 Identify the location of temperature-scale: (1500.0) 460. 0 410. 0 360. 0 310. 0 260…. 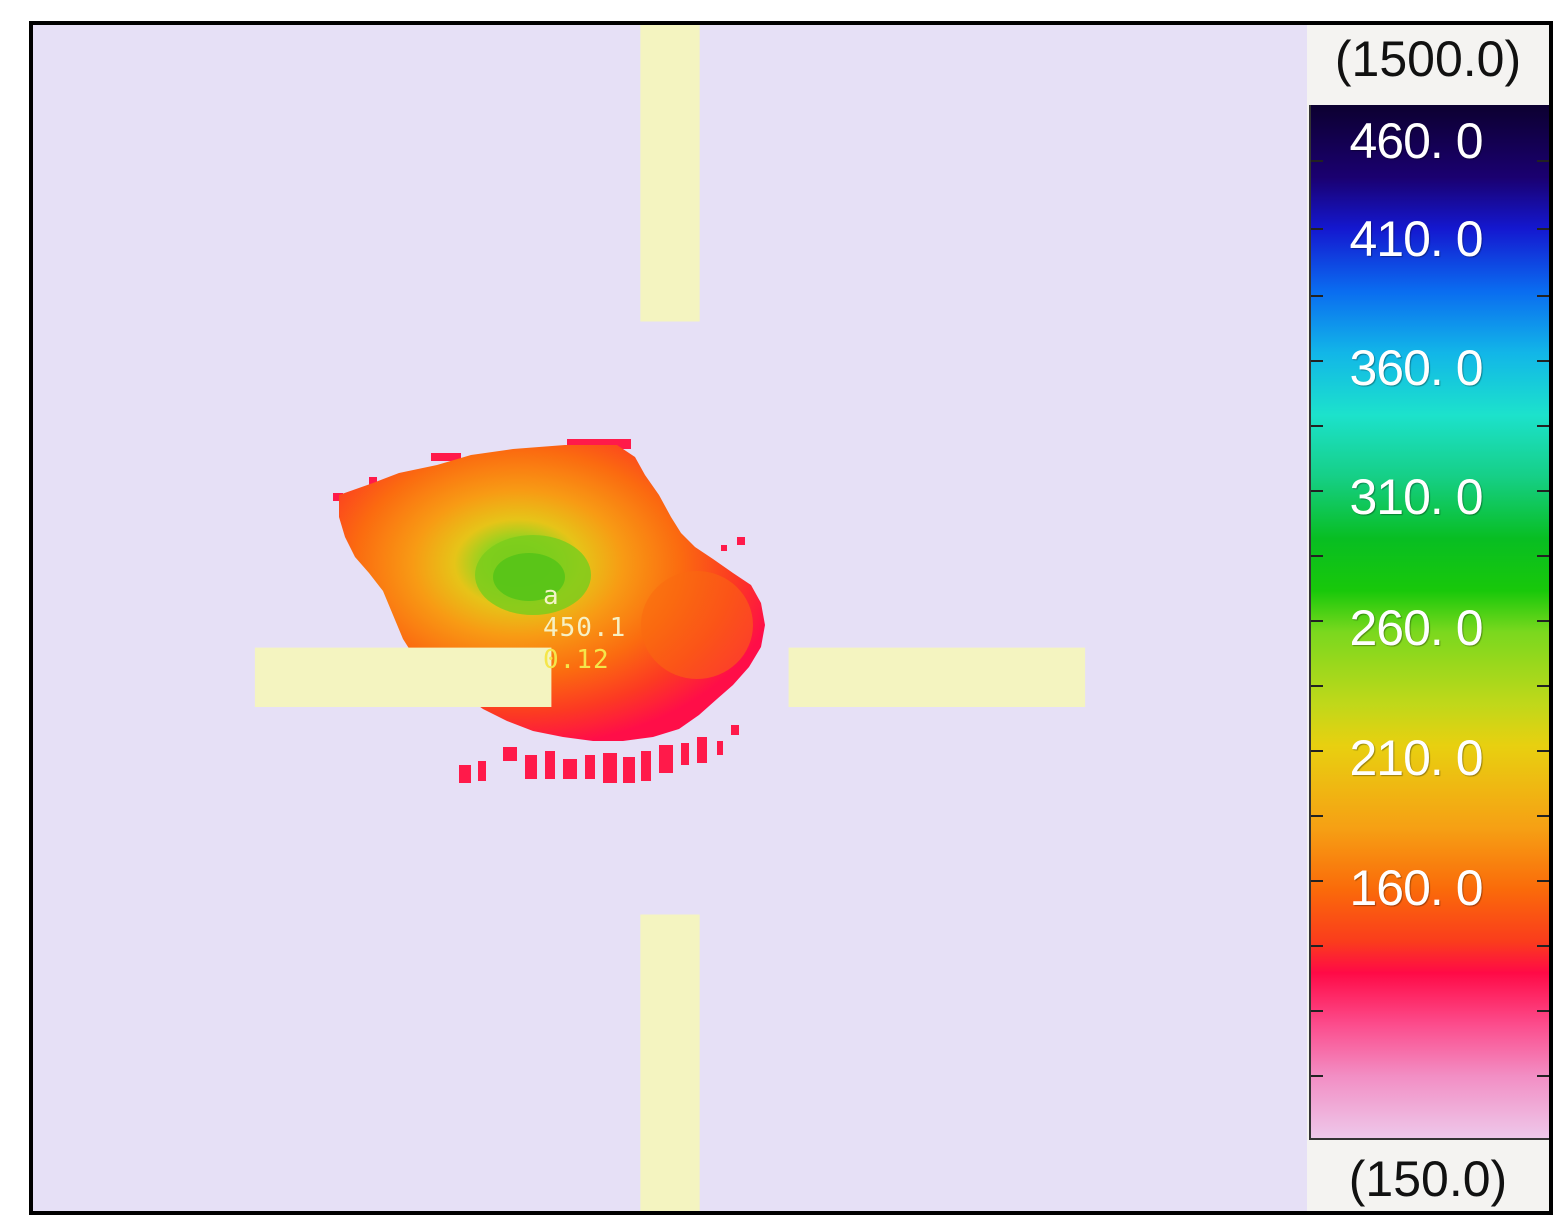
(1428, 618).